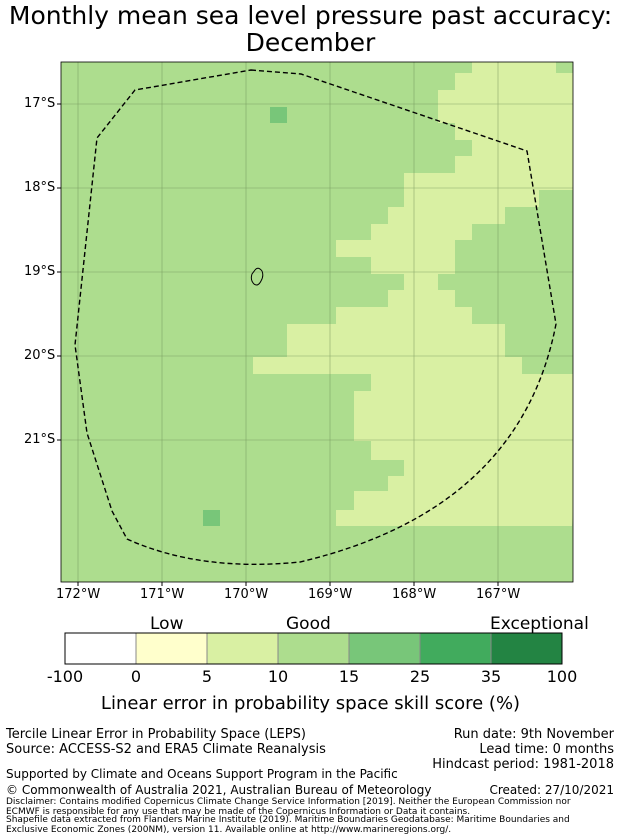  I want to click on colorbar-category-low: Low, so click(167, 624).